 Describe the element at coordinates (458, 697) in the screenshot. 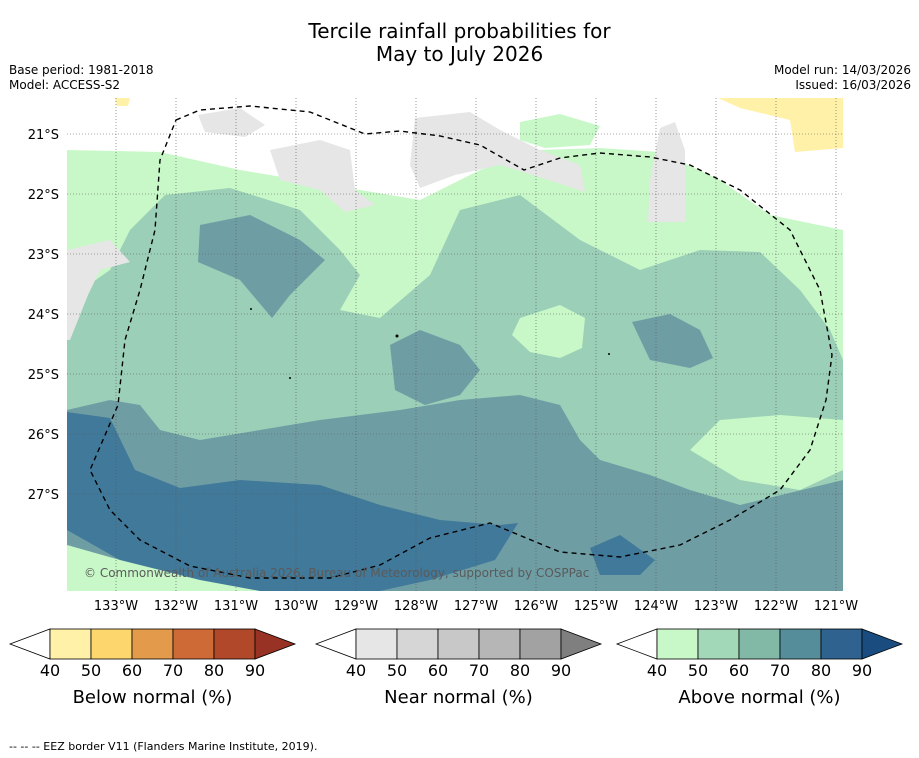

I see `colorbar-label: Near normal (%)` at that location.